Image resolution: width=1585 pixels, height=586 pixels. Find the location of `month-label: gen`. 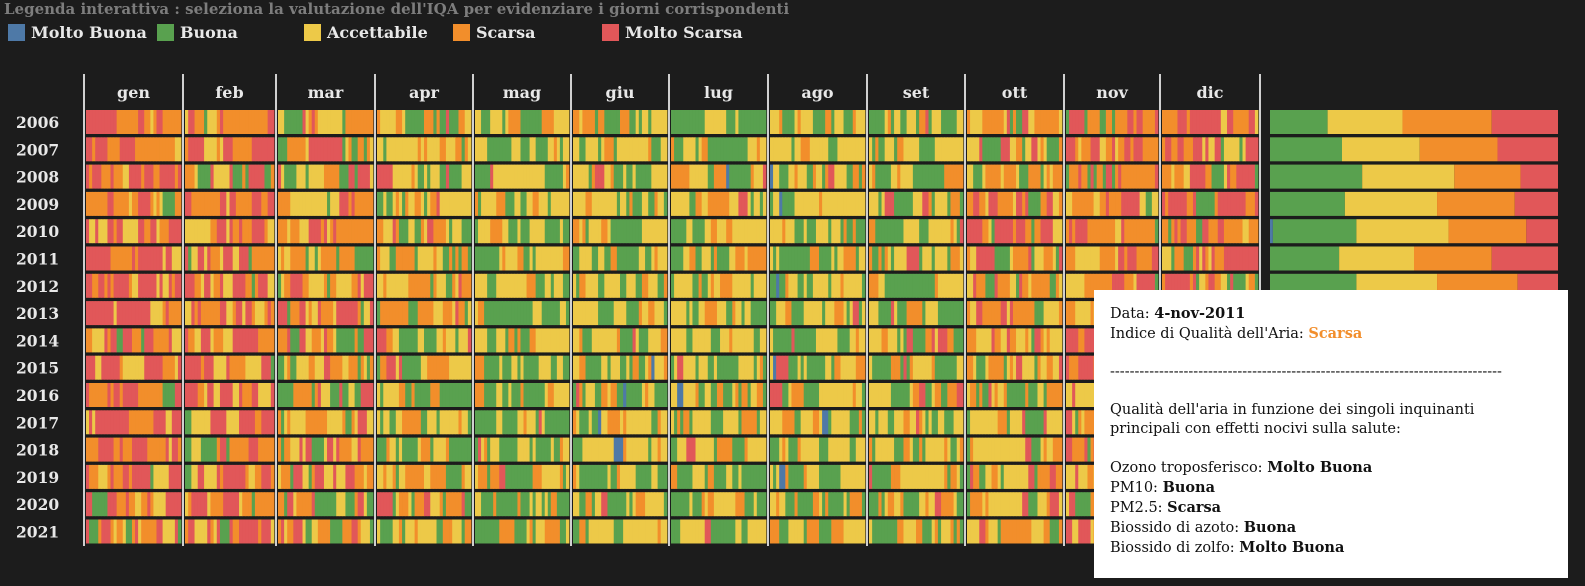

month-label: gen is located at coordinates (133, 92).